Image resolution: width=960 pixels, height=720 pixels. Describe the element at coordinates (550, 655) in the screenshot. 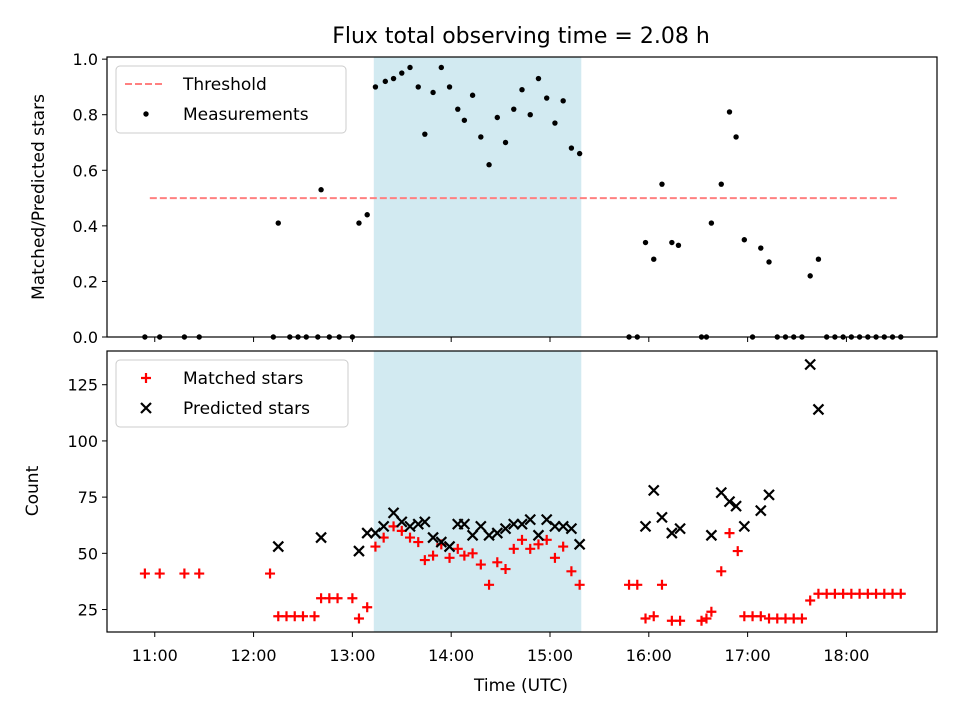

I see `x-tick-label: 15:00` at that location.